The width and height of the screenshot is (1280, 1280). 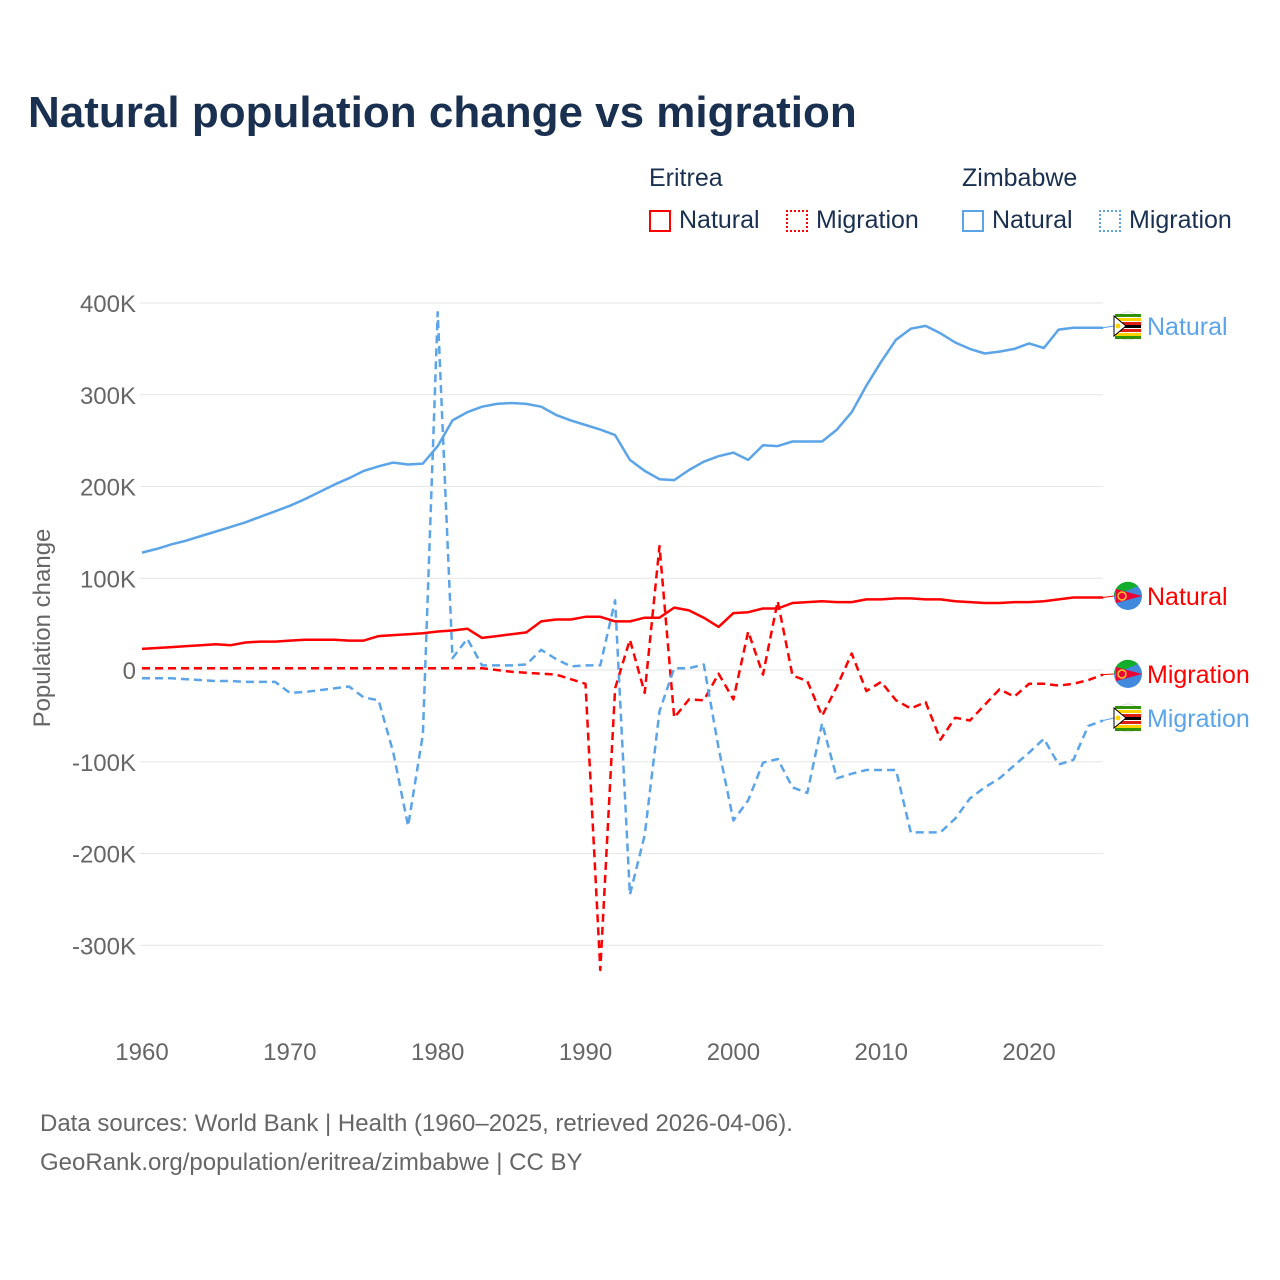 I want to click on y-tick-label: 100K, so click(x=108, y=579).